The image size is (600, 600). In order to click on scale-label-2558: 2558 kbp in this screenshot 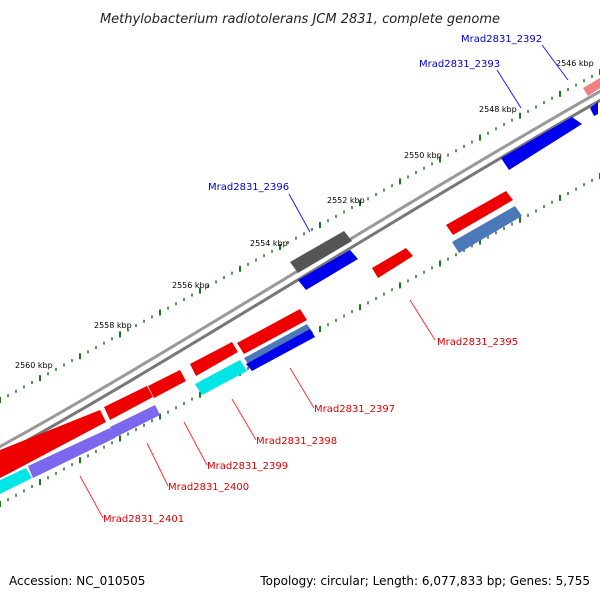, I will do `click(113, 325)`.